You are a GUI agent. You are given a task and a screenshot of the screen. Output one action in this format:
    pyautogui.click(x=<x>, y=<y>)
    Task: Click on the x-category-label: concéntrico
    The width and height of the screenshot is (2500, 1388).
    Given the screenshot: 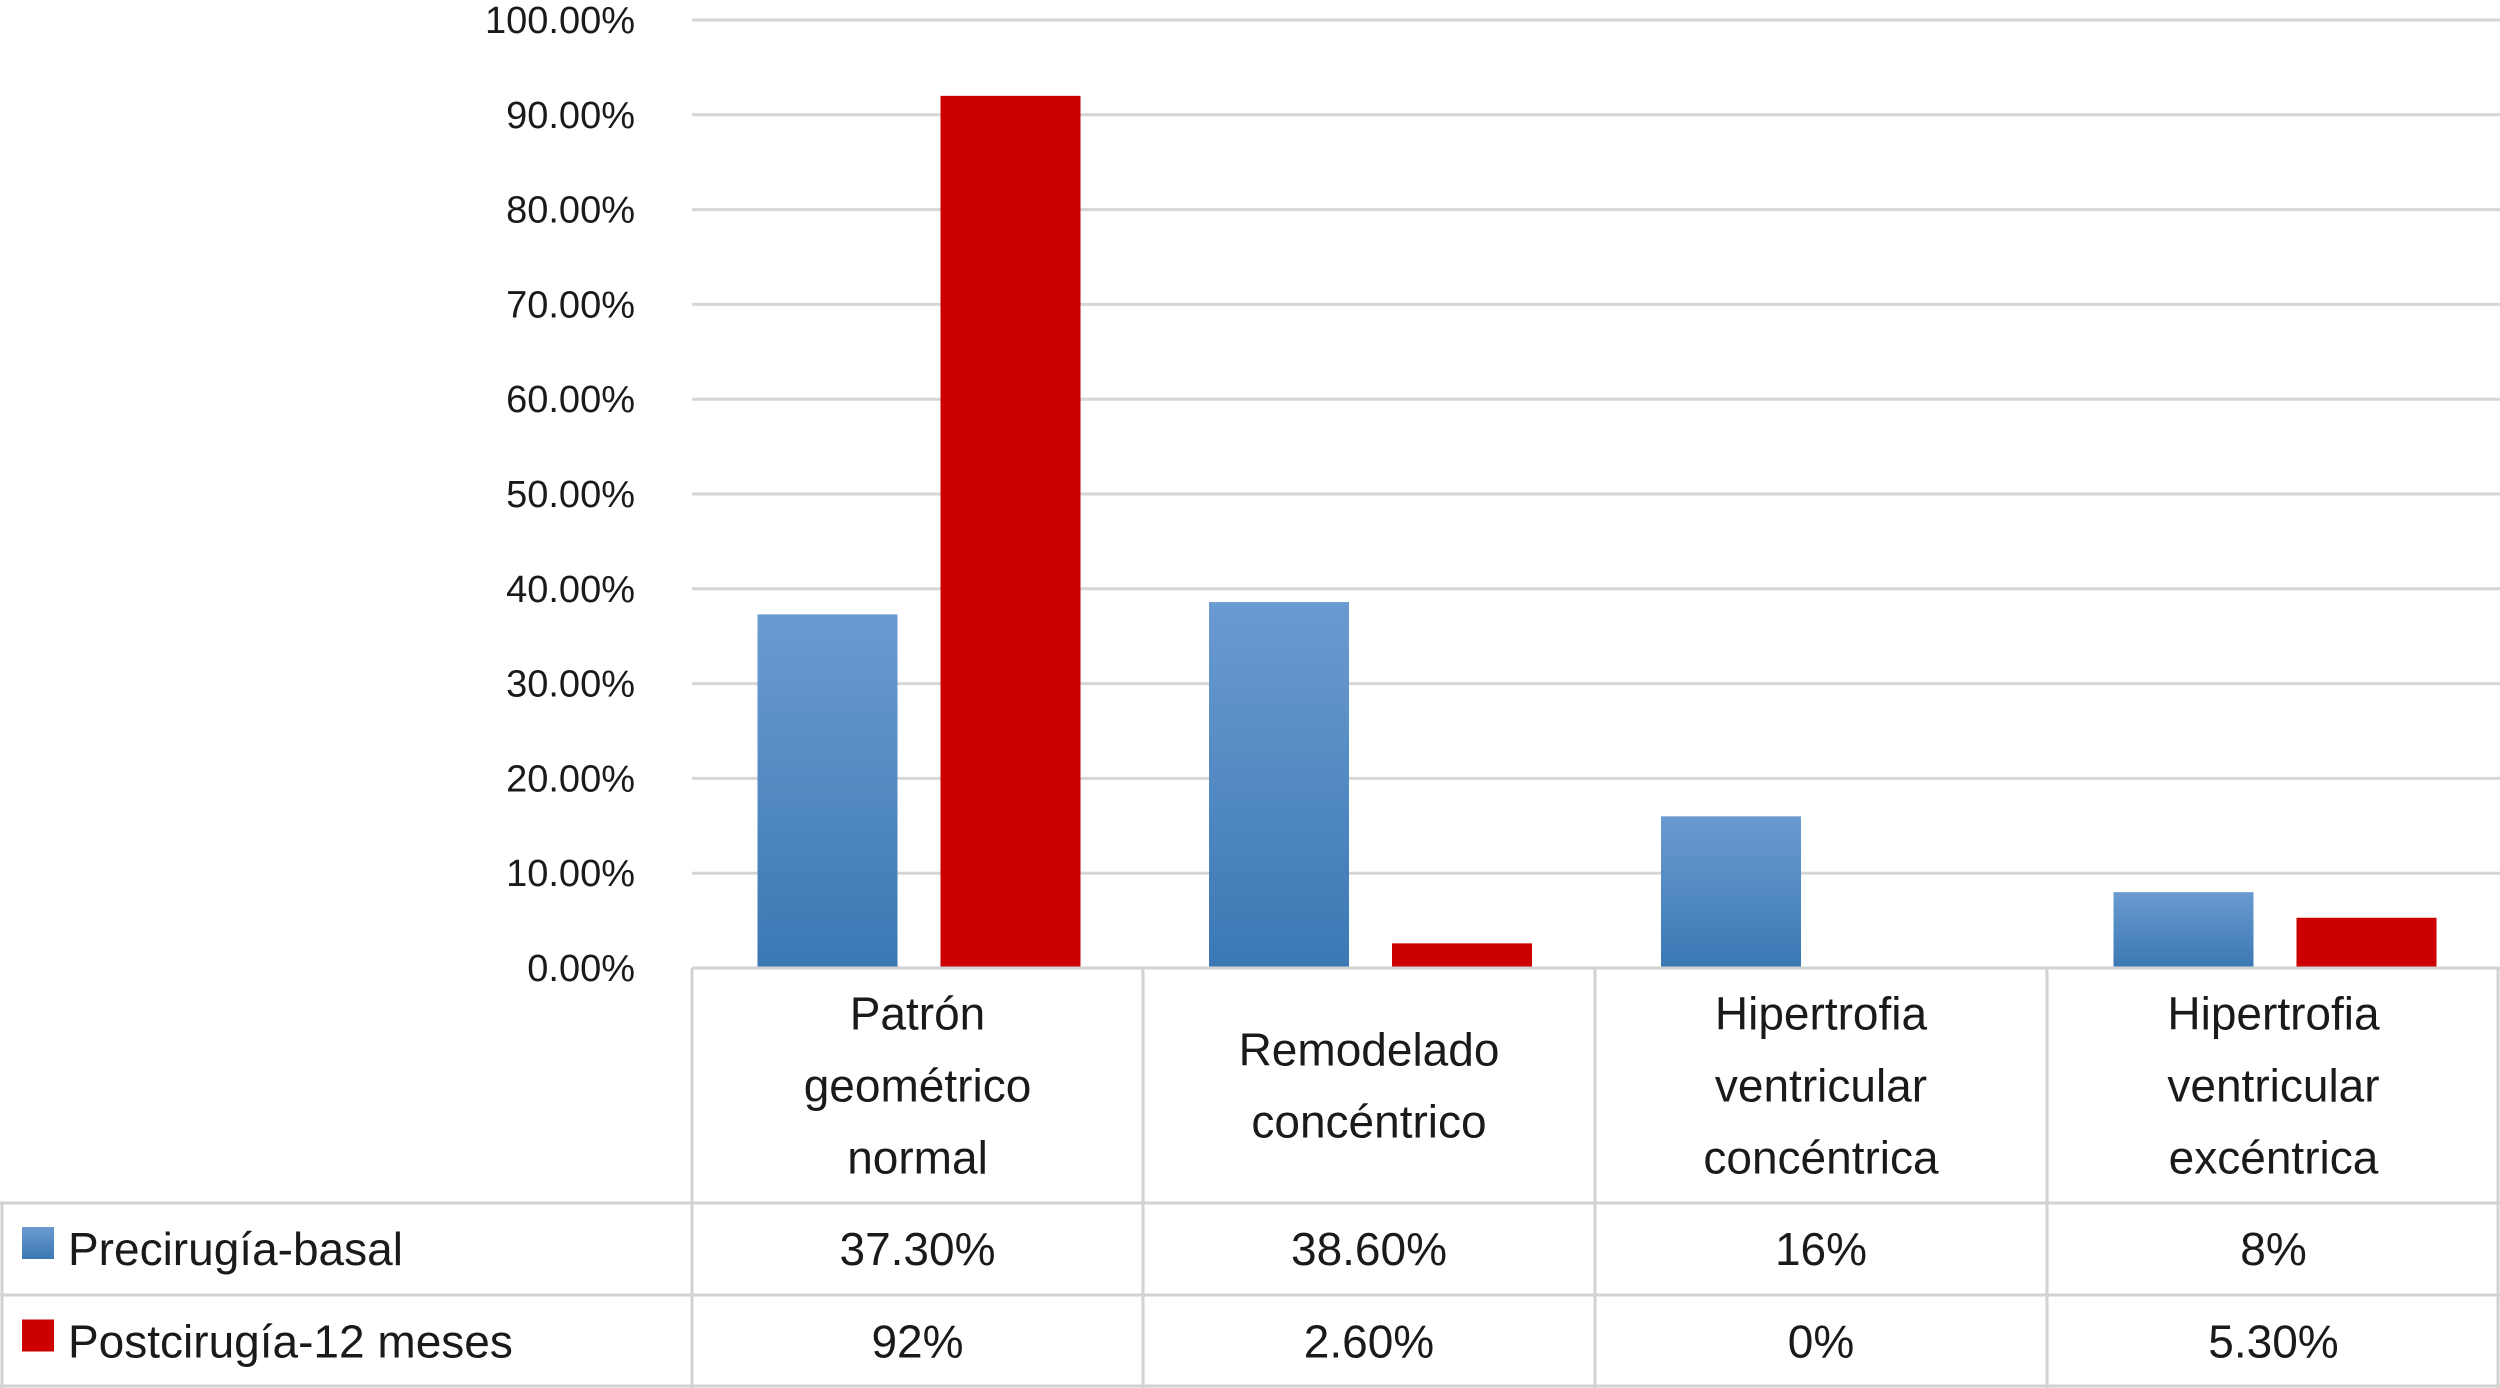 What is the action you would take?
    pyautogui.click(x=1368, y=1122)
    